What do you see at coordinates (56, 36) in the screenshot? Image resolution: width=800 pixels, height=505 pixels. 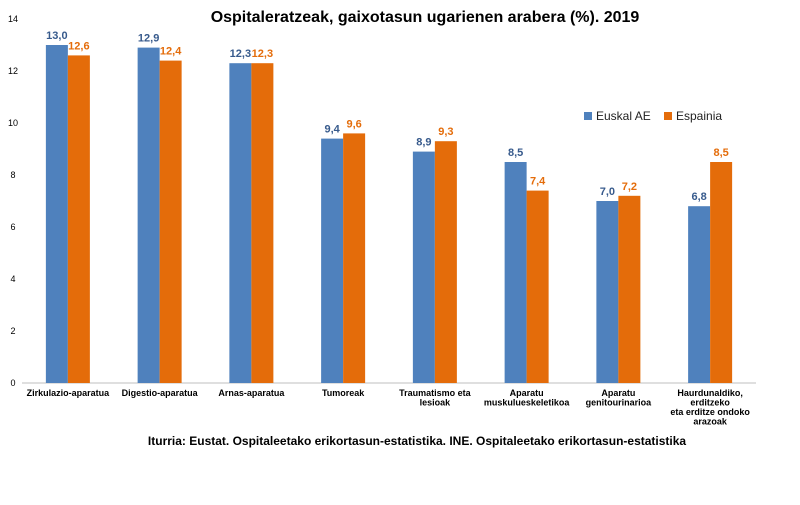 I see `data-label: 13,0` at bounding box center [56, 36].